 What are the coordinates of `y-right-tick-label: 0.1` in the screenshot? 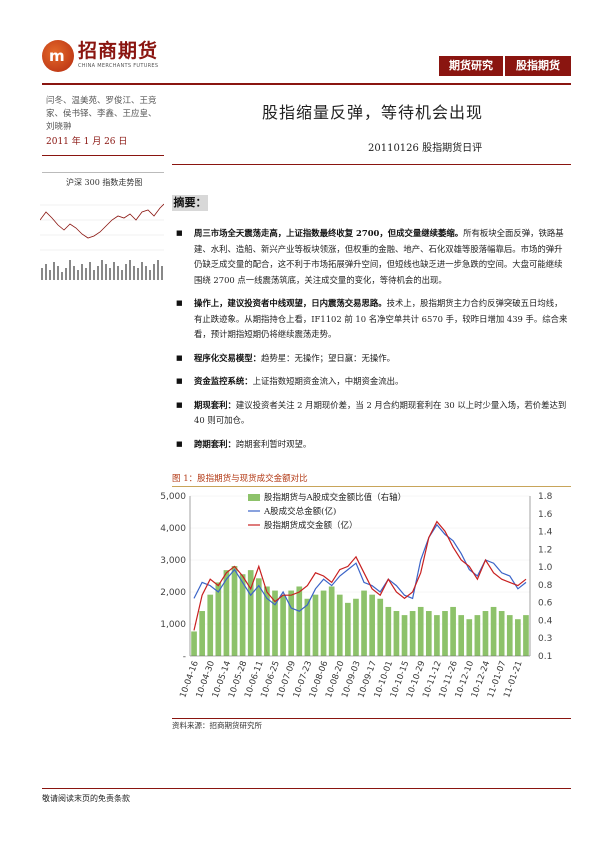 It's located at (545, 657).